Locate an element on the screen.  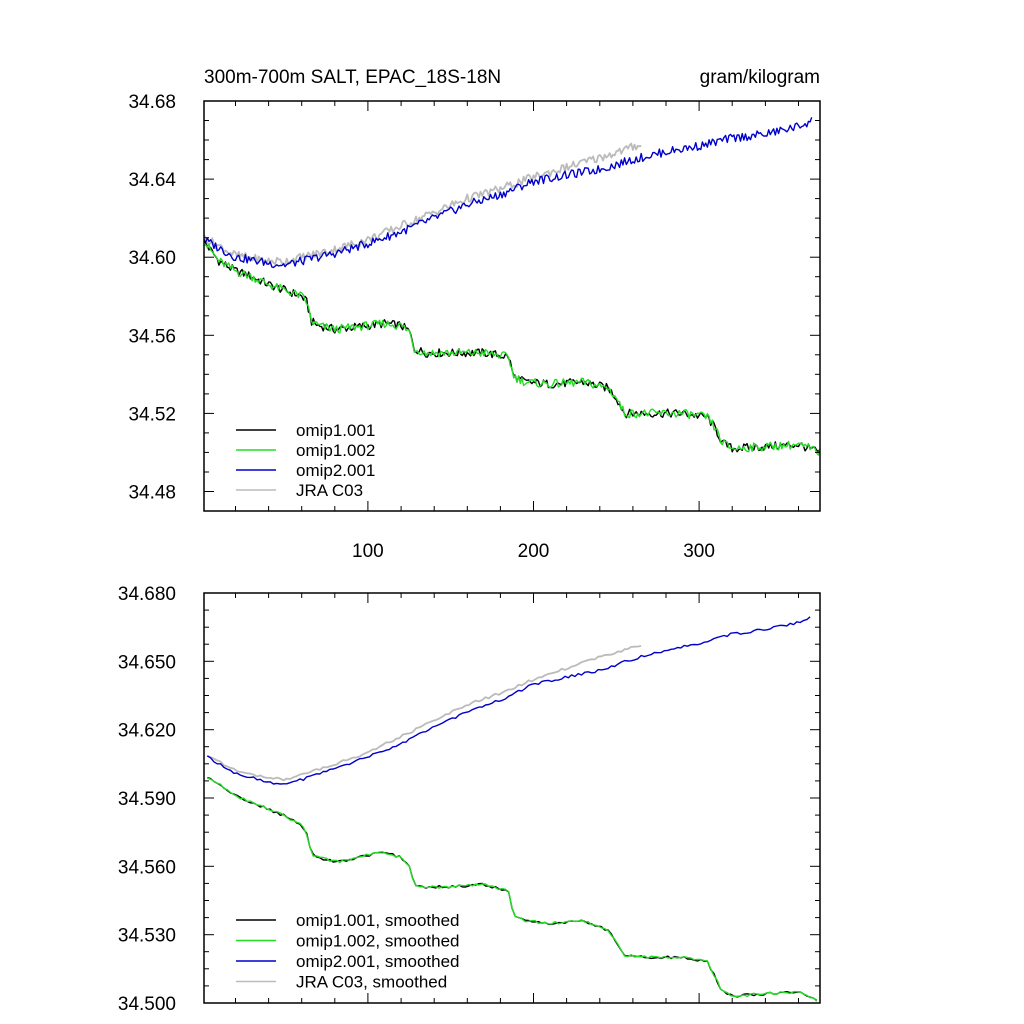
legend-label: omip1.002, smoothed is located at coordinates (378, 941).